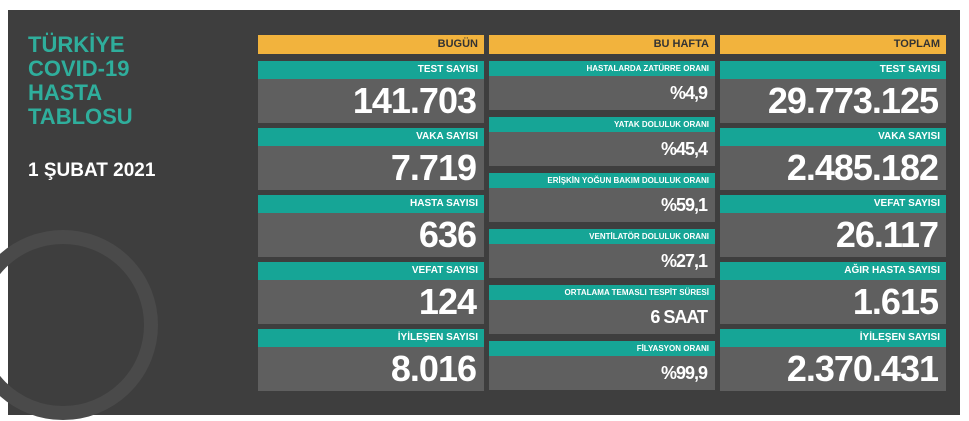 Image resolution: width=969 pixels, height=421 pixels. What do you see at coordinates (371, 101) in the screenshot?
I see `cell-value: 141.703` at bounding box center [371, 101].